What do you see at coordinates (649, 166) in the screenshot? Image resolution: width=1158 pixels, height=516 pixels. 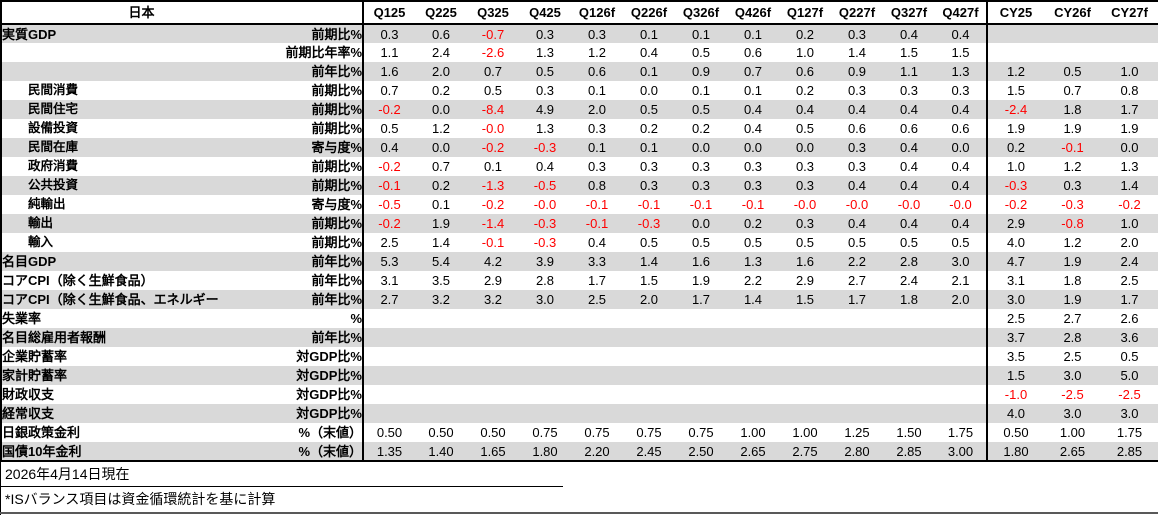 I see `quarter-value-cell: 0.3` at bounding box center [649, 166].